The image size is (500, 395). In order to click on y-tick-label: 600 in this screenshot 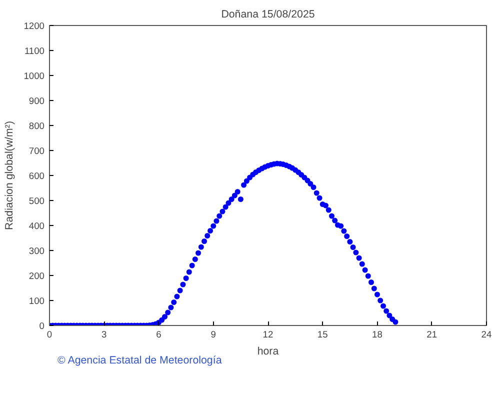, I will do `click(36, 176)`.